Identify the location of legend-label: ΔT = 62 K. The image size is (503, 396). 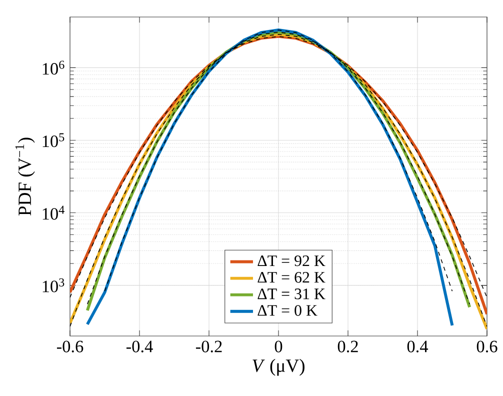
(292, 277).